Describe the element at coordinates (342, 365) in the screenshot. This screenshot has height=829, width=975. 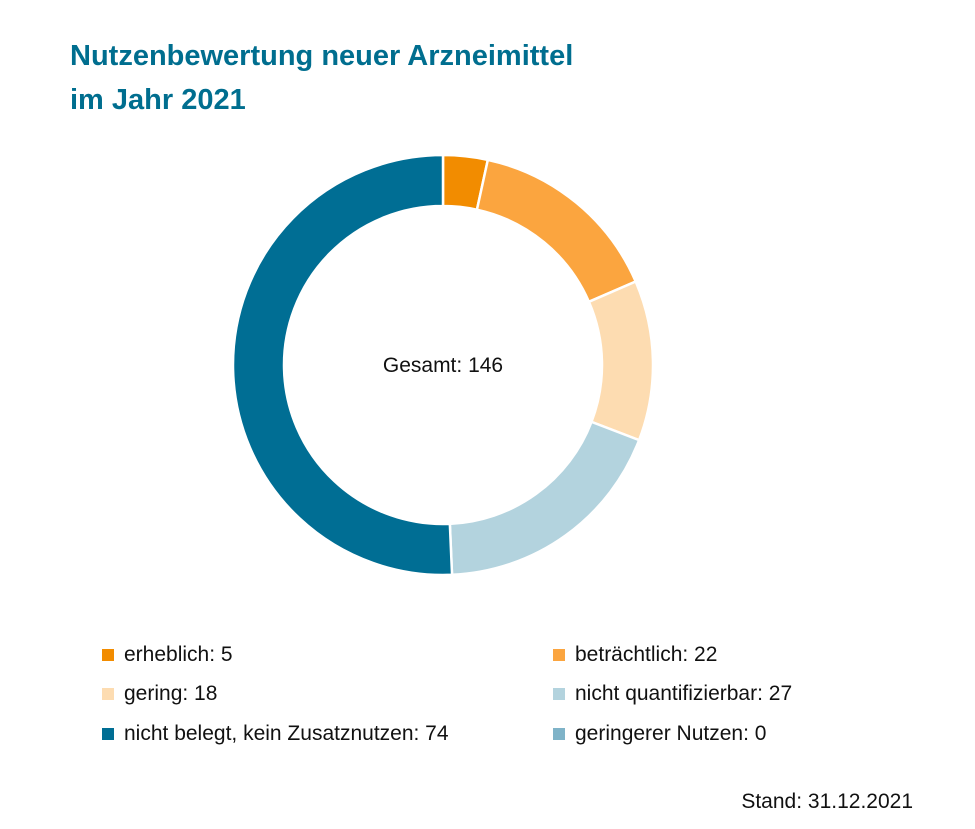
I see `donut-slice-nicht-belegt-kein-zusatznutzen` at that location.